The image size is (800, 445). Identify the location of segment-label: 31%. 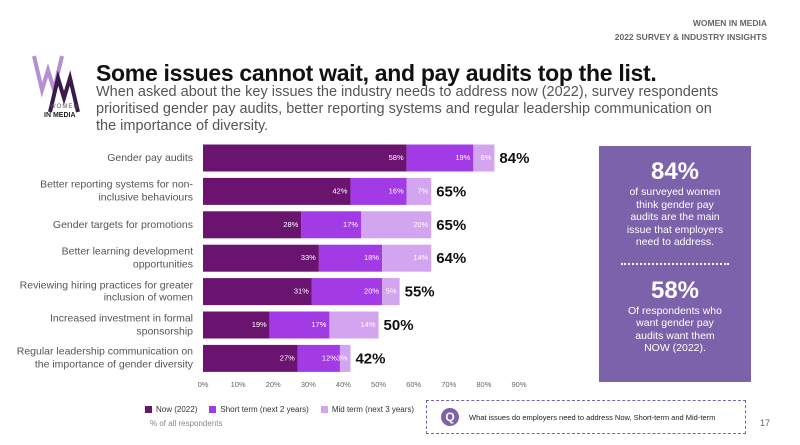
(301, 291).